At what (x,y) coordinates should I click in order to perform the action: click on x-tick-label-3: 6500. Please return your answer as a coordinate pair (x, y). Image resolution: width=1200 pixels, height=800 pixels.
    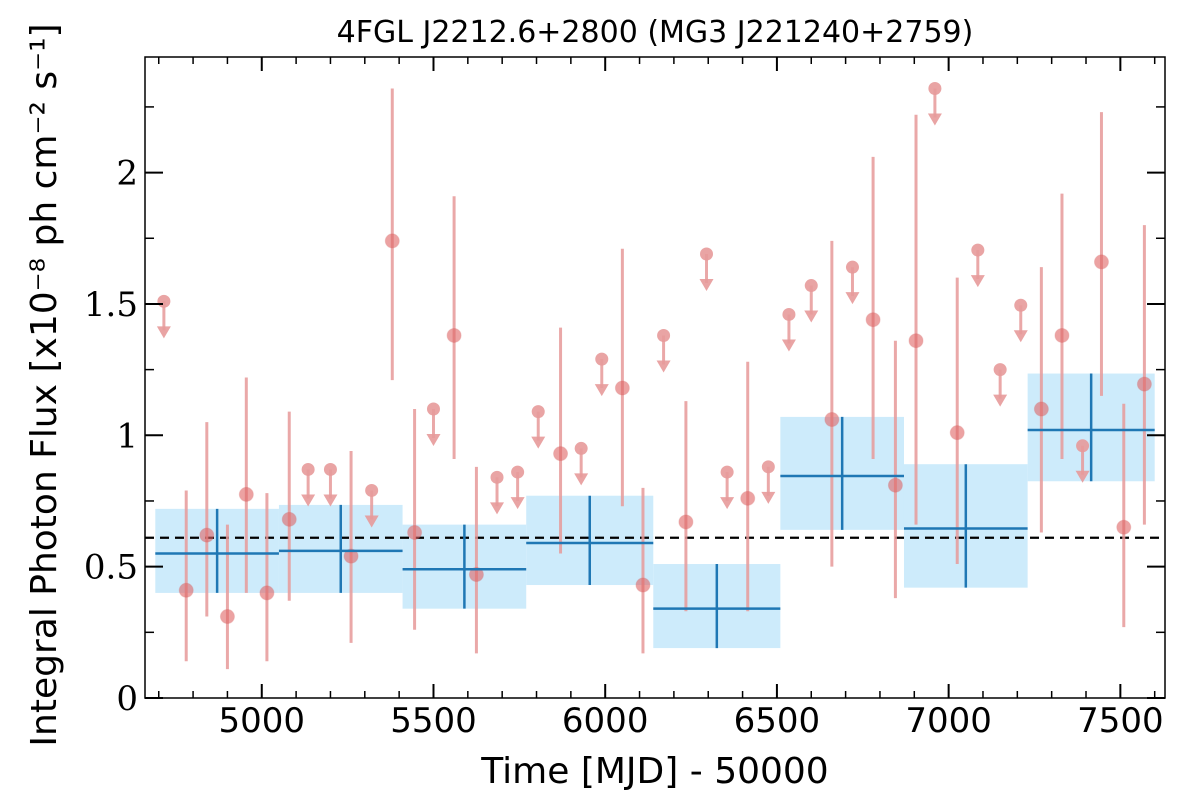
    Looking at the image, I should click on (777, 721).